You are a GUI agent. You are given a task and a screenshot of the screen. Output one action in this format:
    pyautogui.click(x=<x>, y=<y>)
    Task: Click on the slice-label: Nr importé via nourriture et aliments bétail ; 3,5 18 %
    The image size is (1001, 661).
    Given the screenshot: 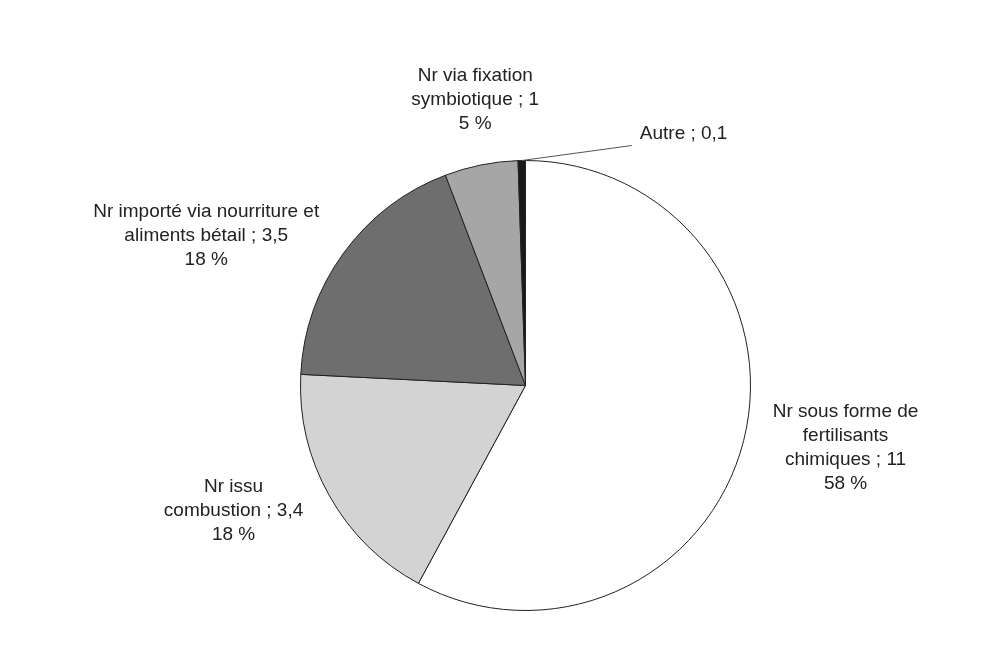 What is the action you would take?
    pyautogui.click(x=206, y=234)
    